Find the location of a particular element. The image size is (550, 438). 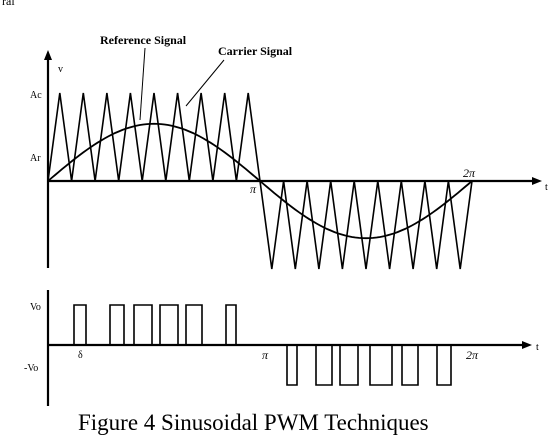

carrier-signal-leader is located at coordinates (205, 83).